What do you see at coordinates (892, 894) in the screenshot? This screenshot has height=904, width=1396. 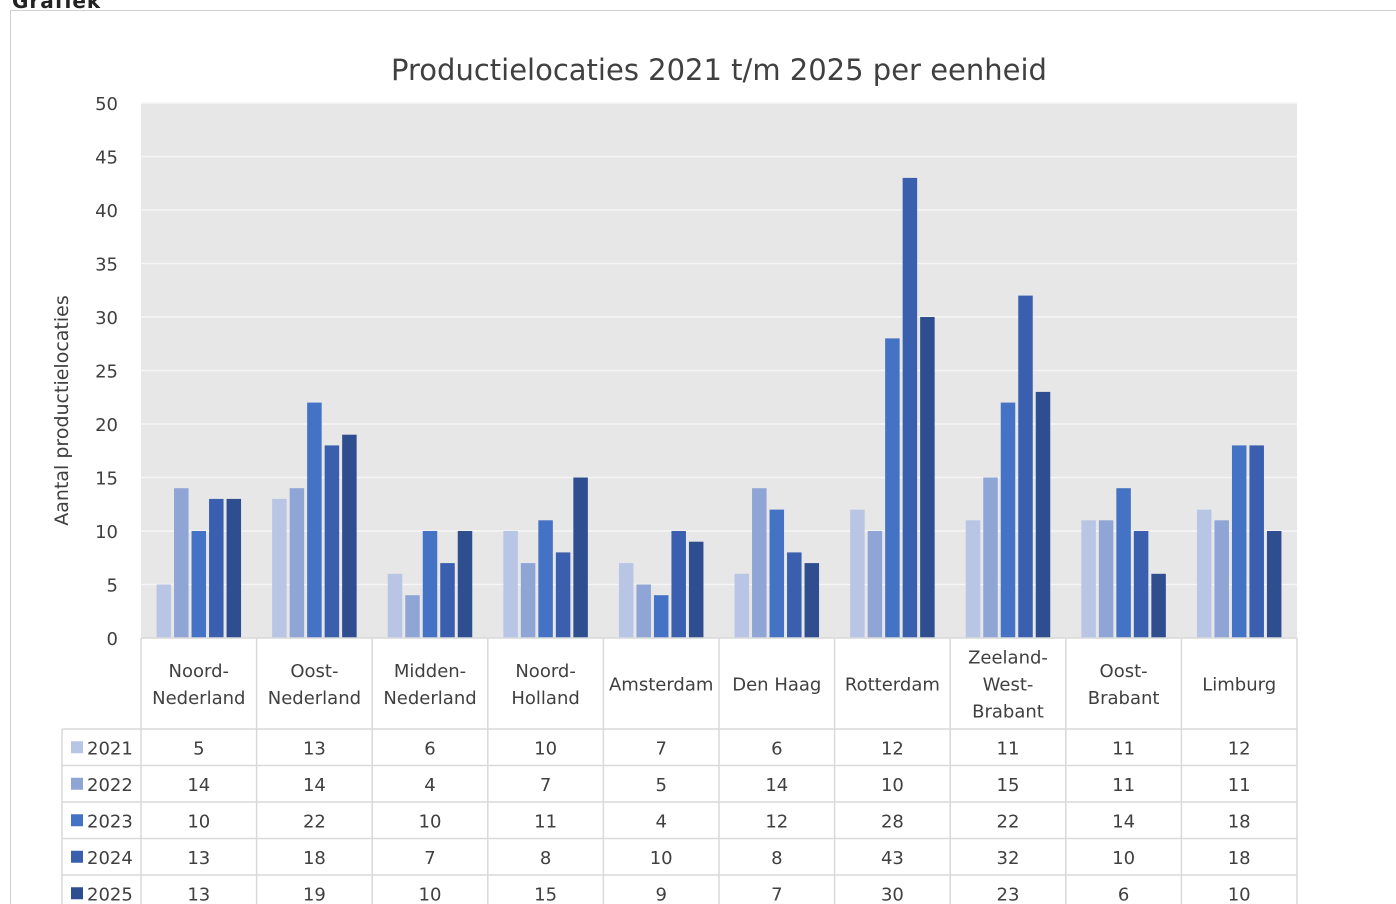 I see `table-cell: 30` at bounding box center [892, 894].